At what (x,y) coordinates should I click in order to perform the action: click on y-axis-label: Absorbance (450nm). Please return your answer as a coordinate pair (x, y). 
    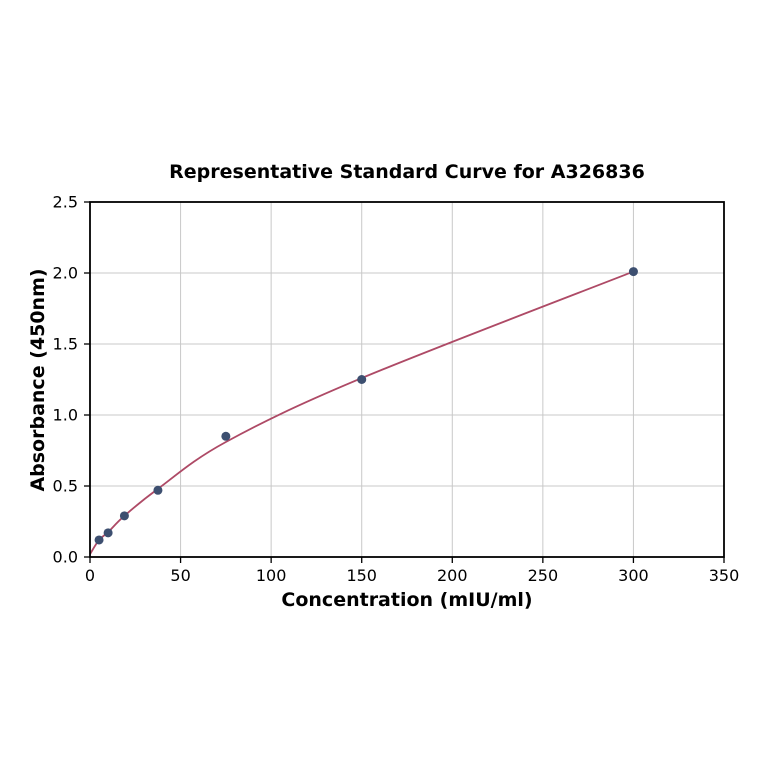
    Looking at the image, I should click on (38, 380).